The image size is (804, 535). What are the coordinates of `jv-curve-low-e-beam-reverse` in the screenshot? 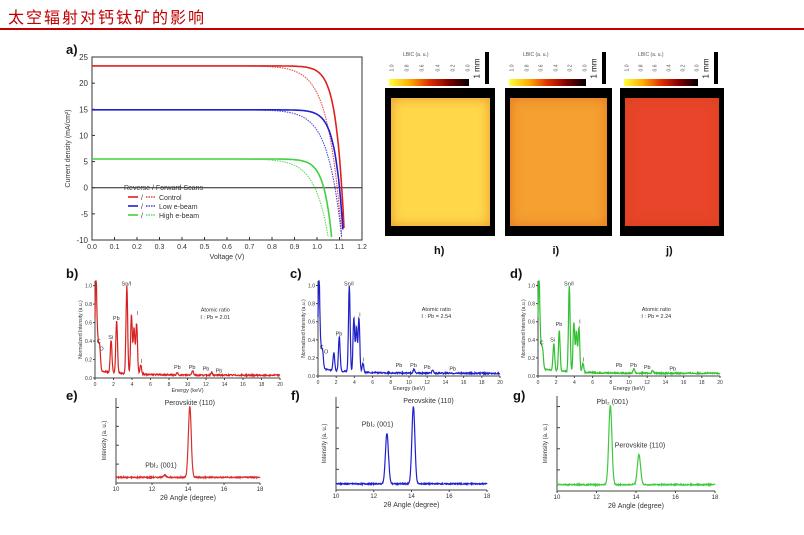 It's located at (218, 169).